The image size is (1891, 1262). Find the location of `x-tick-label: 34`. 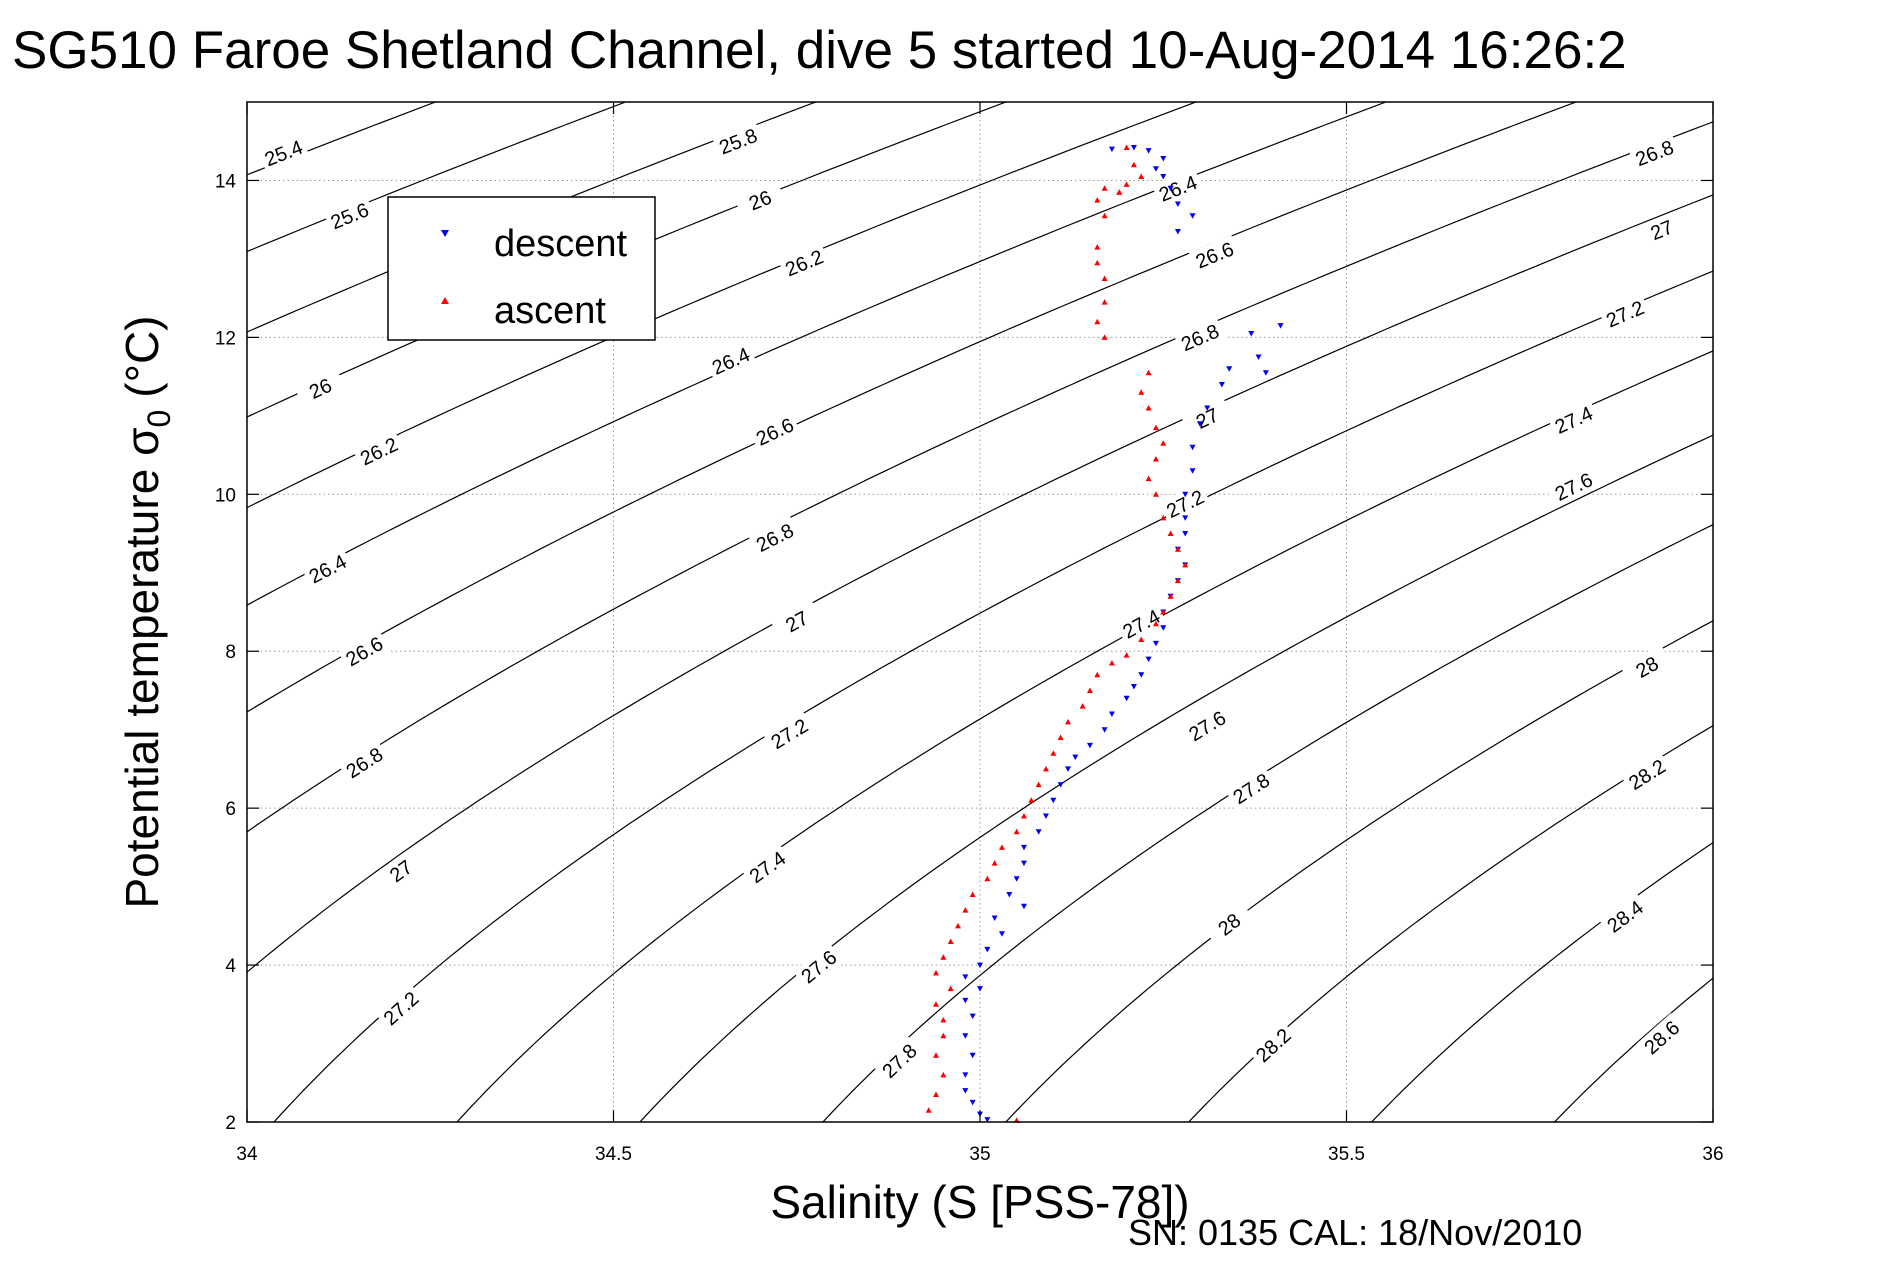

x-tick-label: 34 is located at coordinates (247, 1154).